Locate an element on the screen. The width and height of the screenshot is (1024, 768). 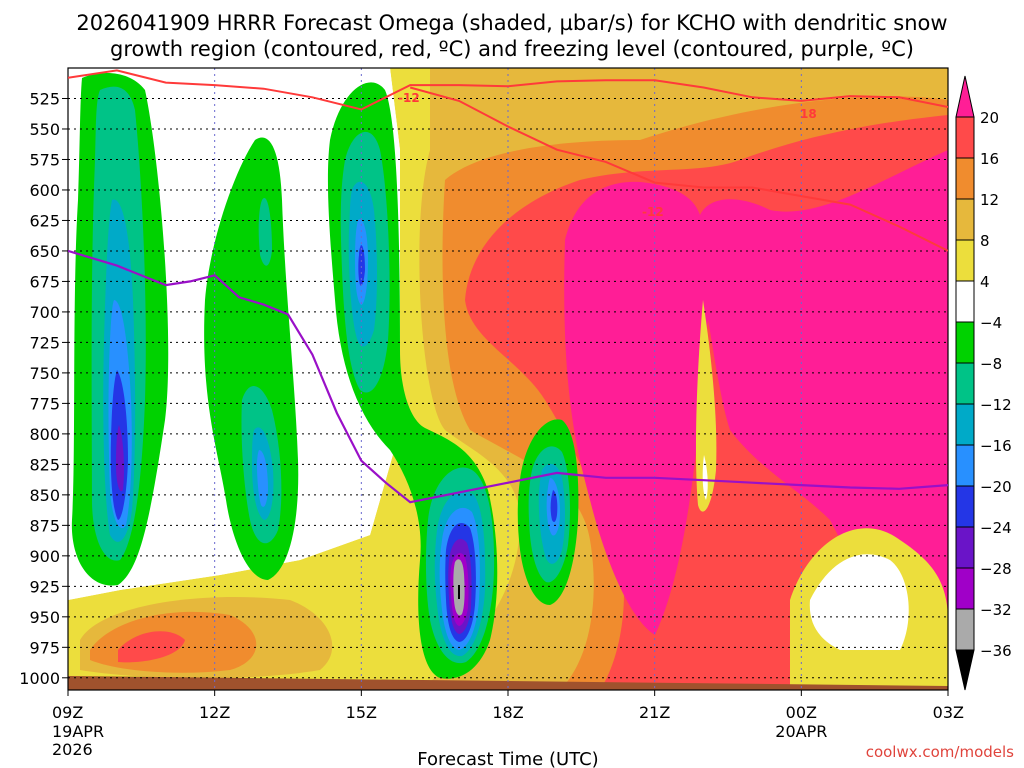
colorbar-label: −36 is located at coordinates (996, 651).